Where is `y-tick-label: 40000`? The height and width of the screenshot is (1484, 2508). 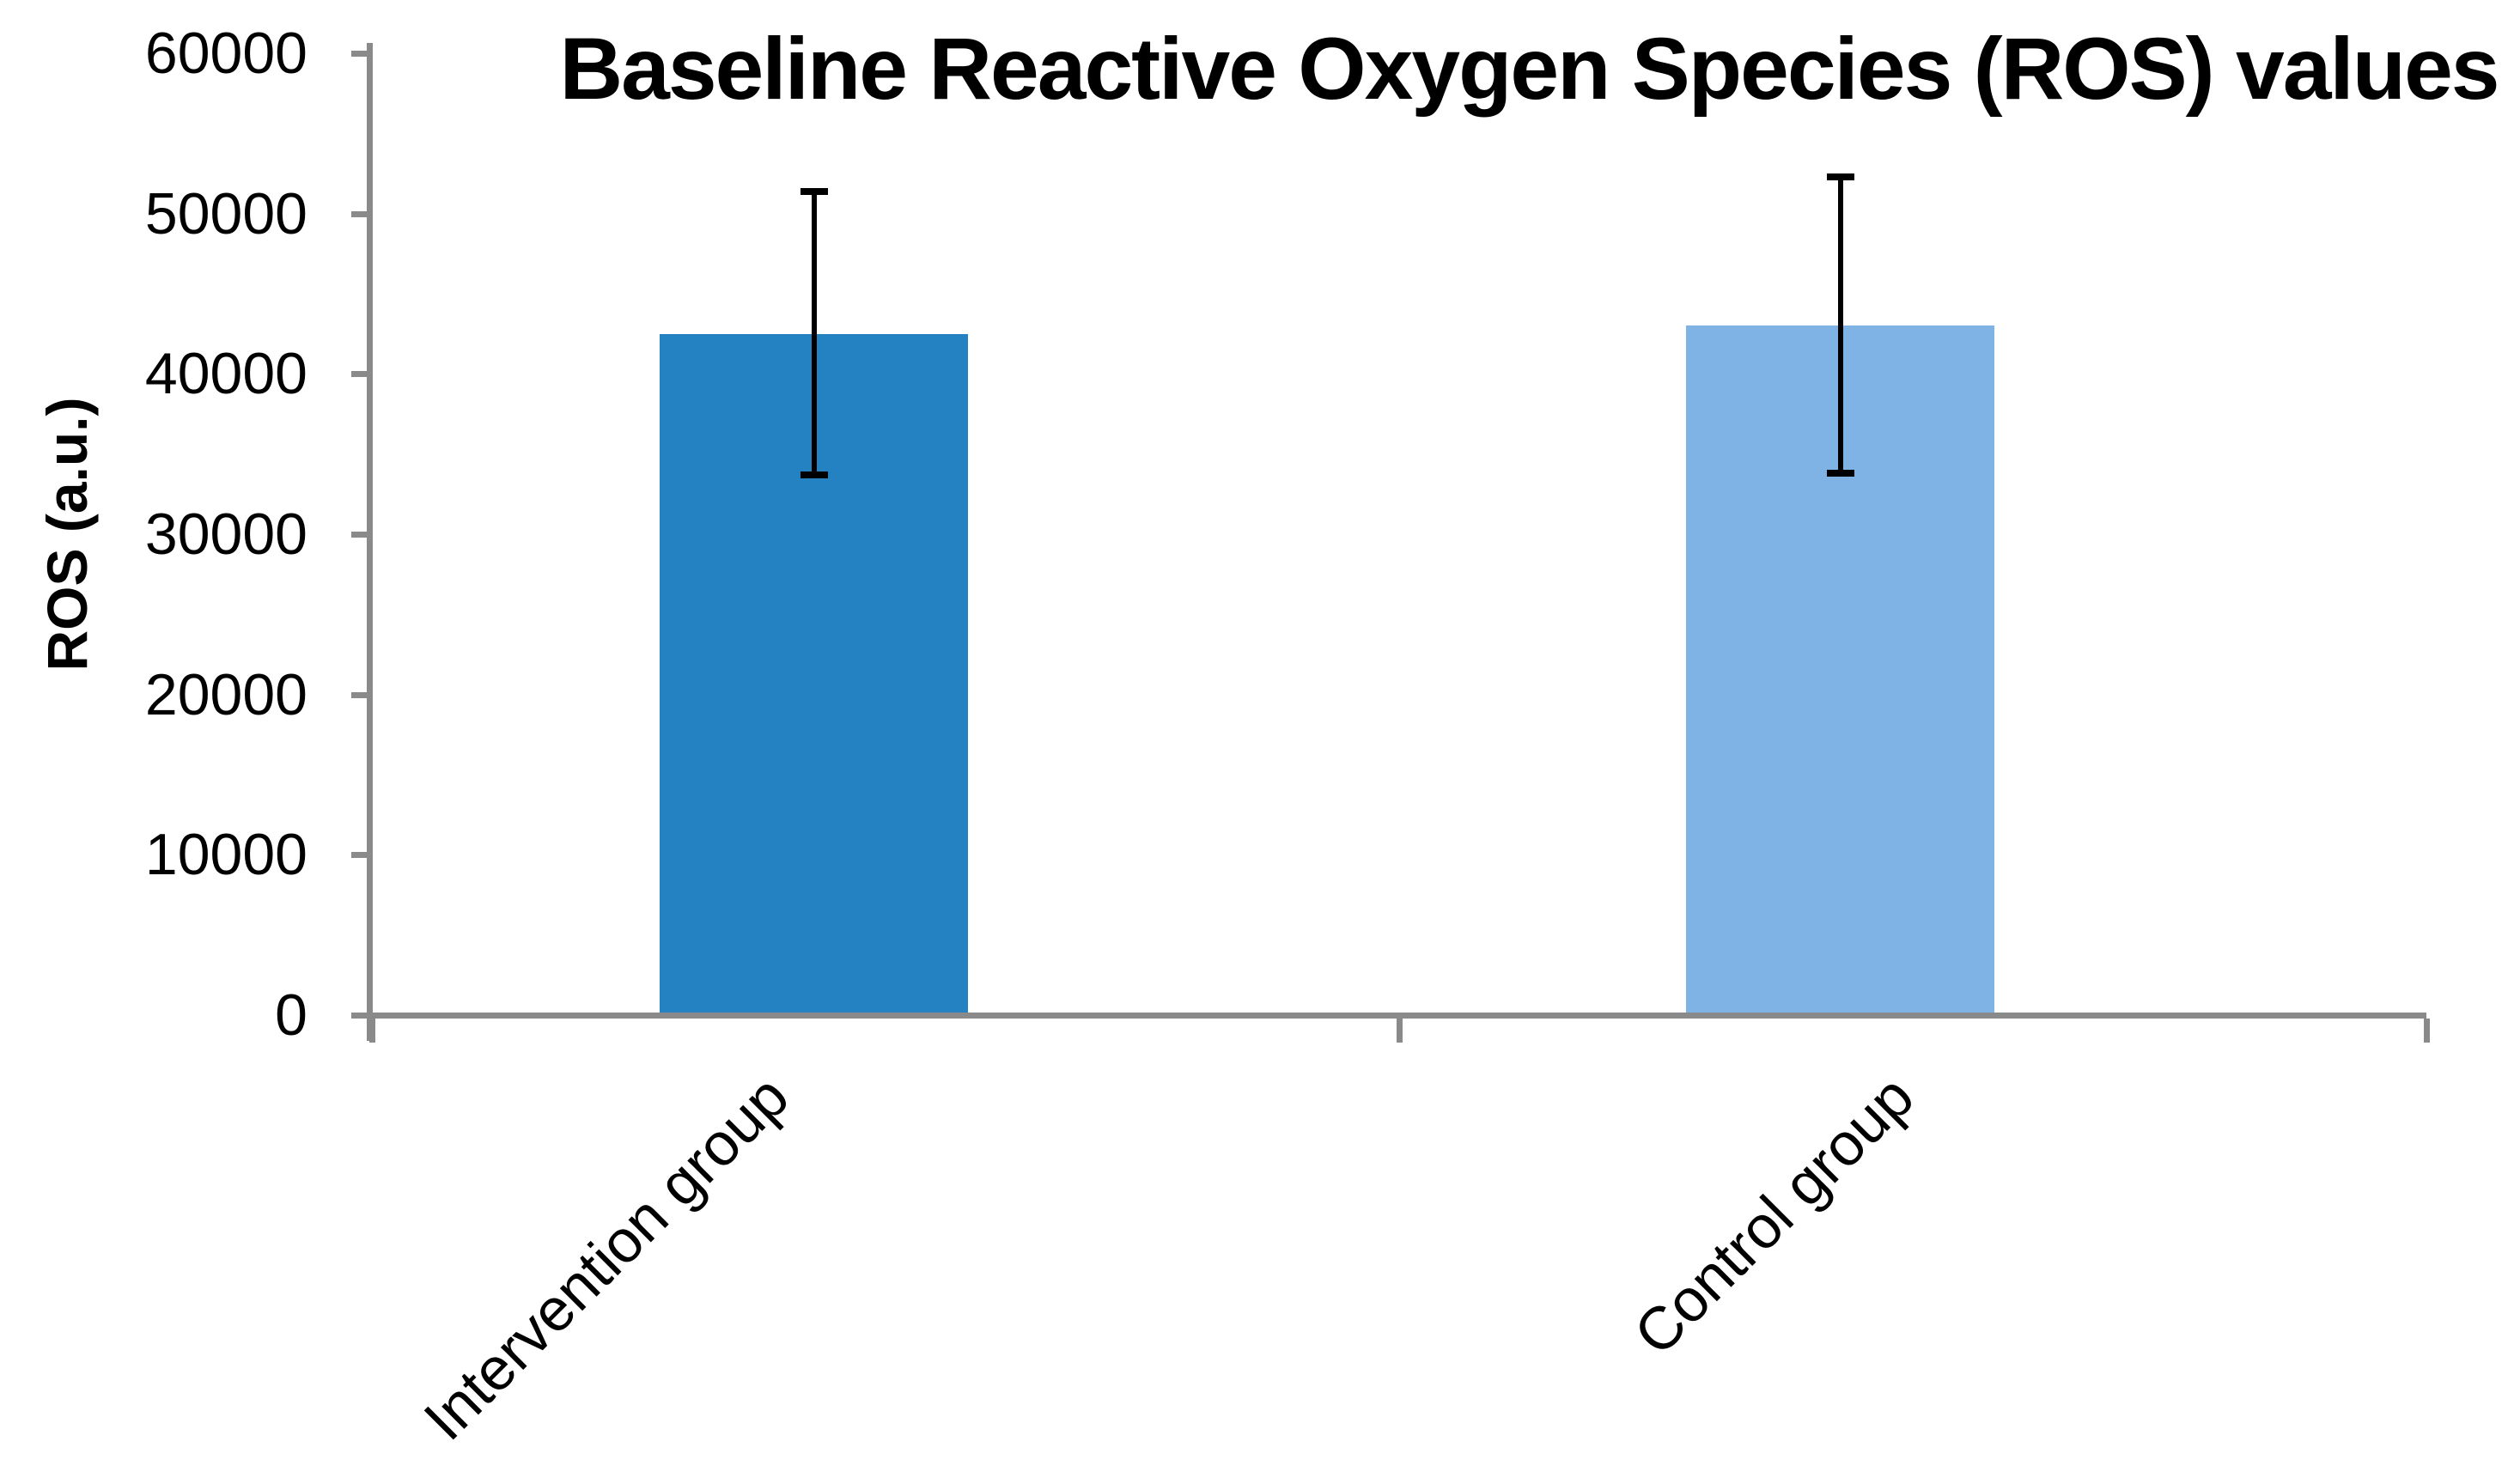 y-tick-label: 40000 is located at coordinates (225, 374).